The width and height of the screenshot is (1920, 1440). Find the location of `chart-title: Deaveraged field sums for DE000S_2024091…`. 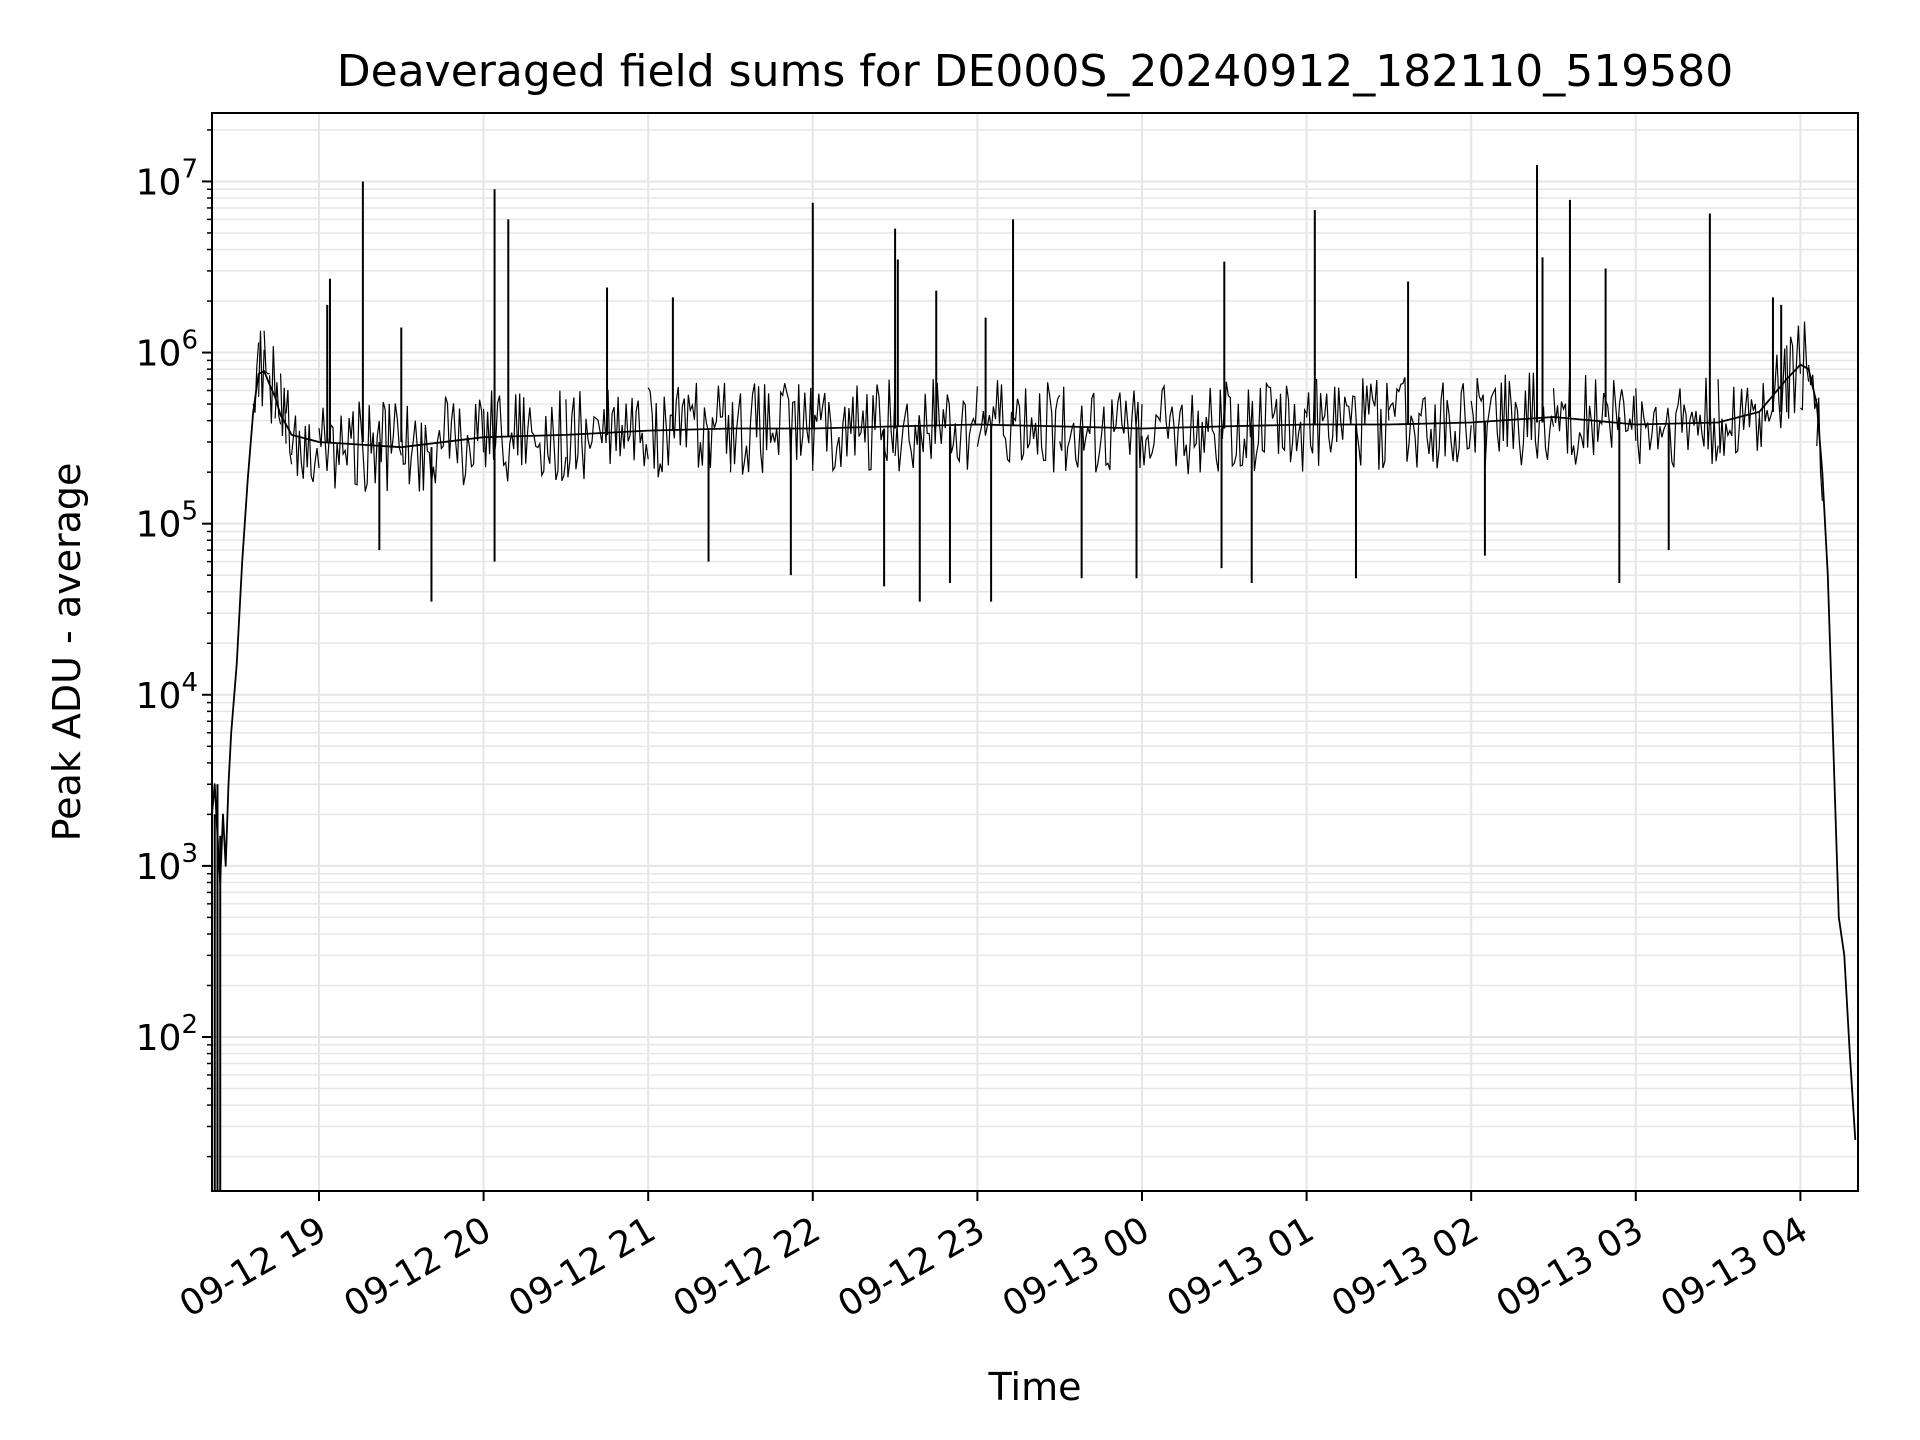

chart-title: Deaveraged field sums for DE000S_2024091… is located at coordinates (1035, 71).